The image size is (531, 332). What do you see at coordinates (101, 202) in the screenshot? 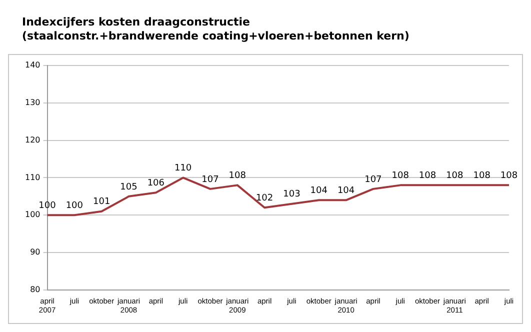
I see `data-label: 101` at bounding box center [101, 202].